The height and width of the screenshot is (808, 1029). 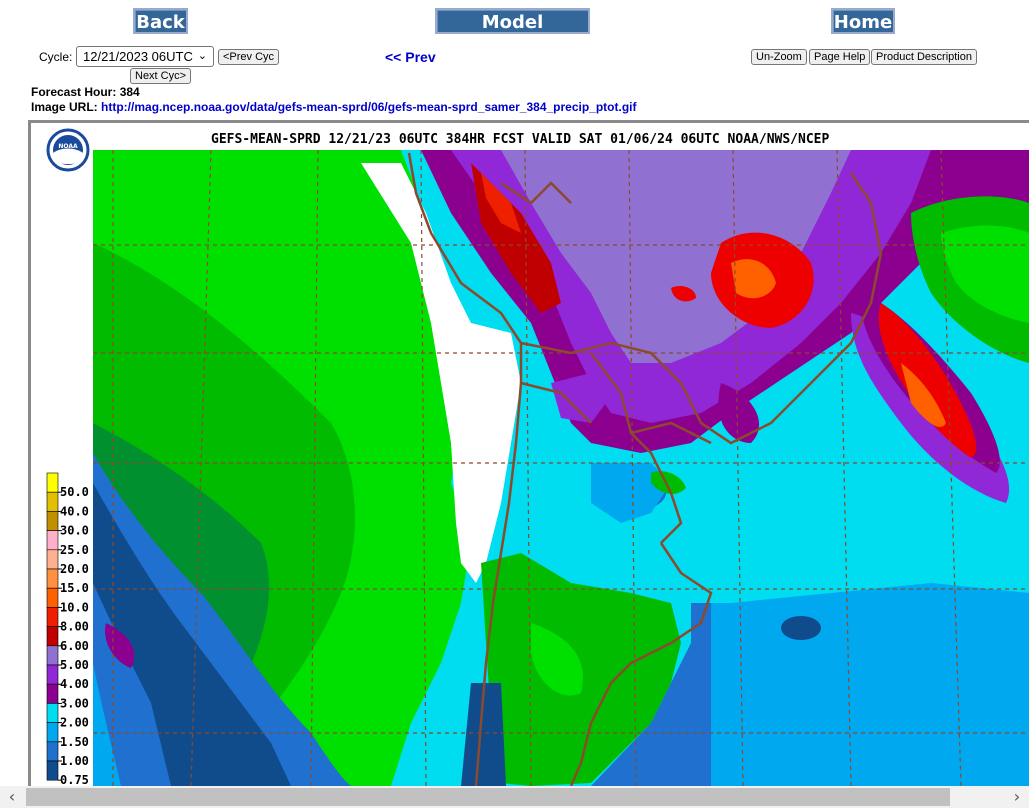 What do you see at coordinates (512, 33) in the screenshot?
I see `model-guidance-button: Model Guidance` at bounding box center [512, 33].